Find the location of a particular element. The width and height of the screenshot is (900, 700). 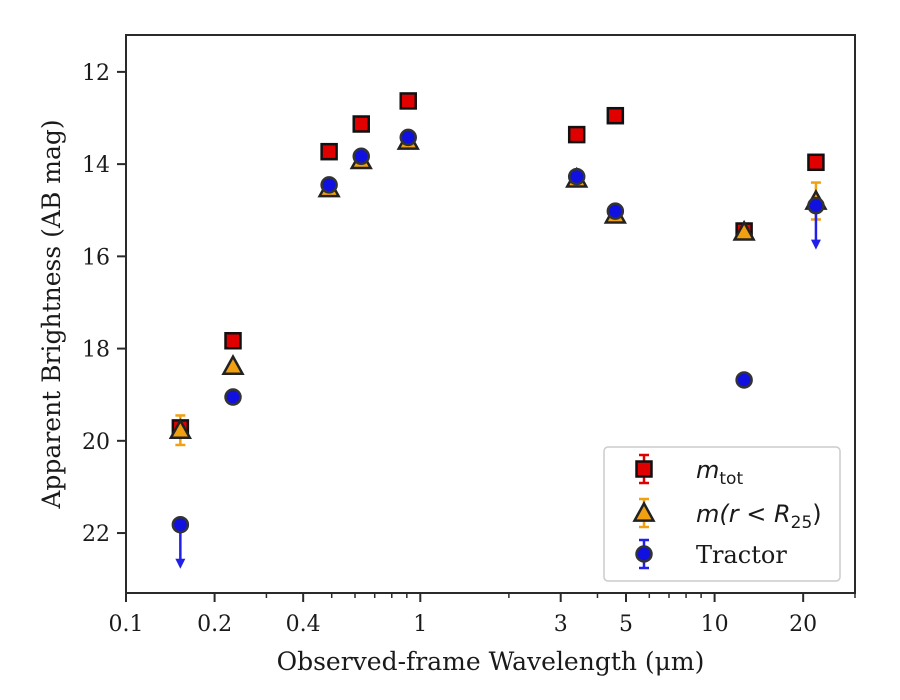

x-tick-label: 0.2 is located at coordinates (214, 624).